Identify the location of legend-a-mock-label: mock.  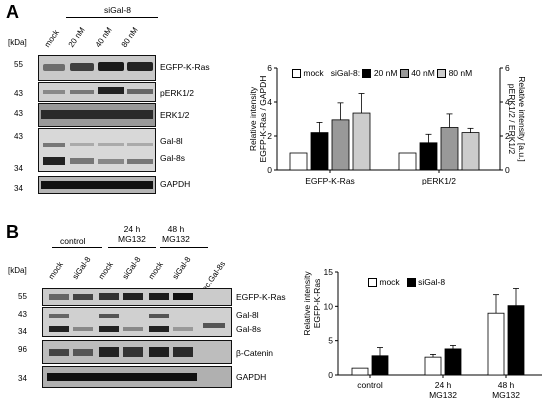
(313, 73).